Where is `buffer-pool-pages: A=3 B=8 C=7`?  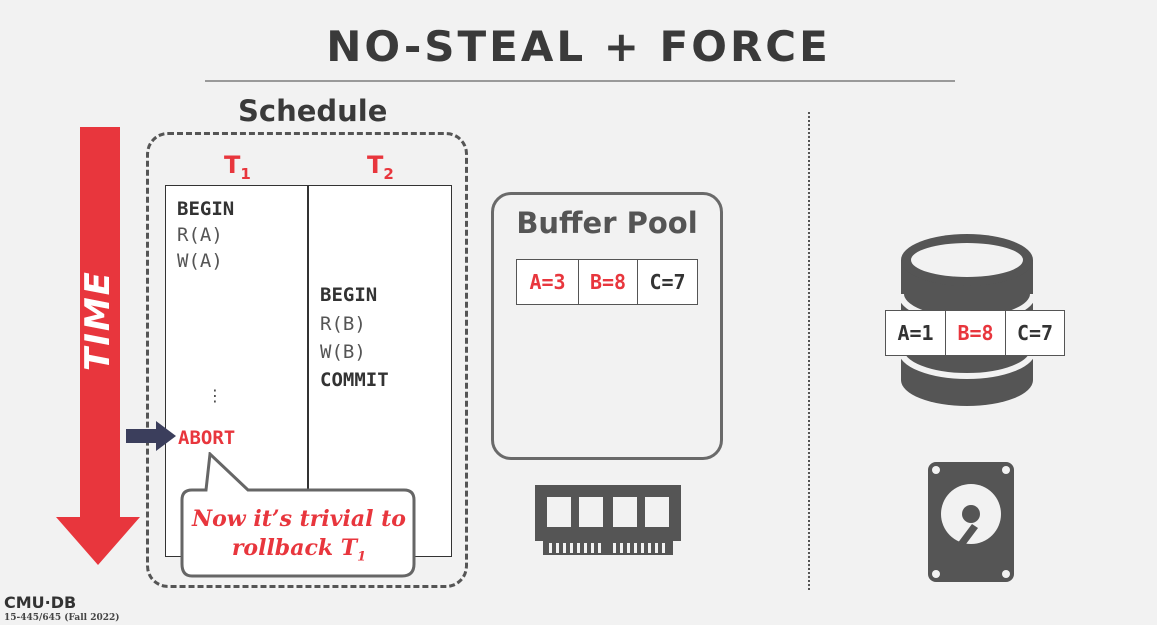 buffer-pool-pages: A=3 B=8 C=7 is located at coordinates (607, 282).